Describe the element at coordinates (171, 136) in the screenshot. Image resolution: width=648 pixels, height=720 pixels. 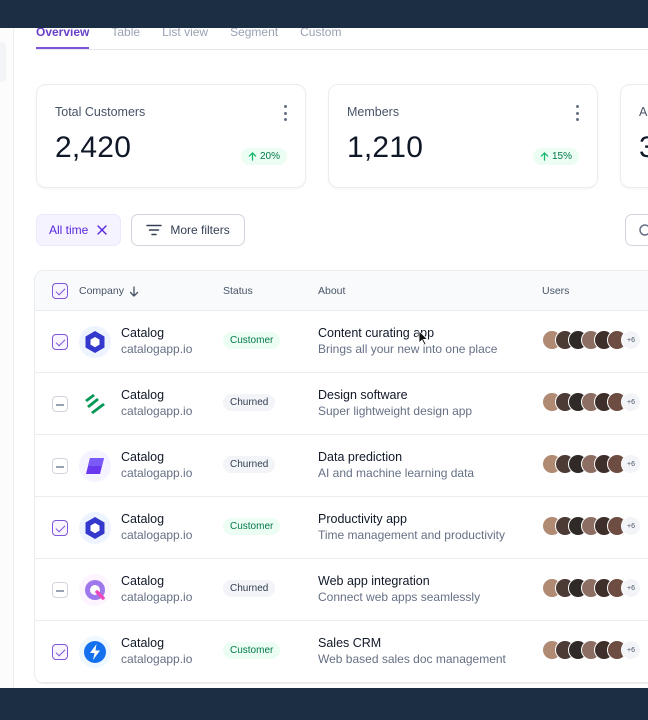
I see `metric-card-total-customers: Total Customers 2,420 20%` at that location.